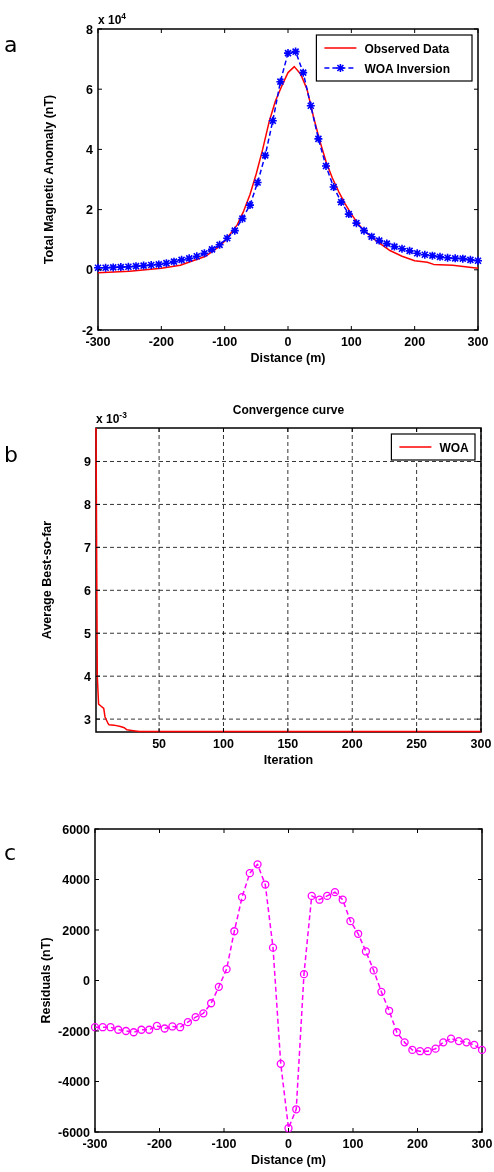 This screenshot has width=494, height=1172. What do you see at coordinates (407, 48) in the screenshot?
I see `legend-label: Observed Data` at bounding box center [407, 48].